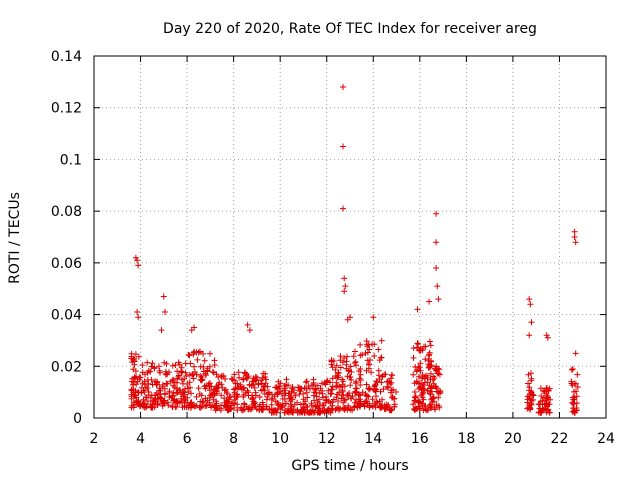 The height and width of the screenshot is (480, 640). What do you see at coordinates (66, 109) in the screenshot?
I see `y-tick-label: 0.12` at bounding box center [66, 109].